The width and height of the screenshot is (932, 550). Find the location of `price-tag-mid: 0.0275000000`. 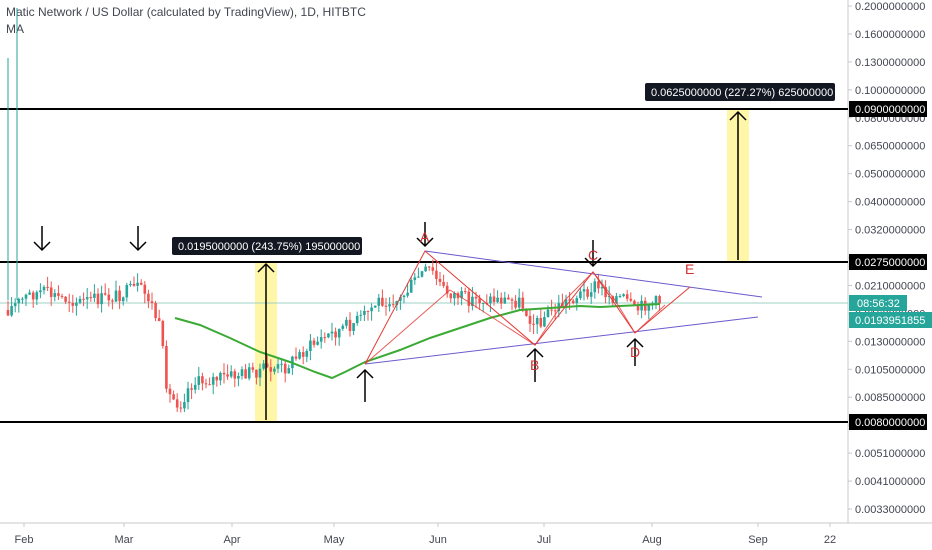

price-tag-mid: 0.0275000000 is located at coordinates (890, 263).